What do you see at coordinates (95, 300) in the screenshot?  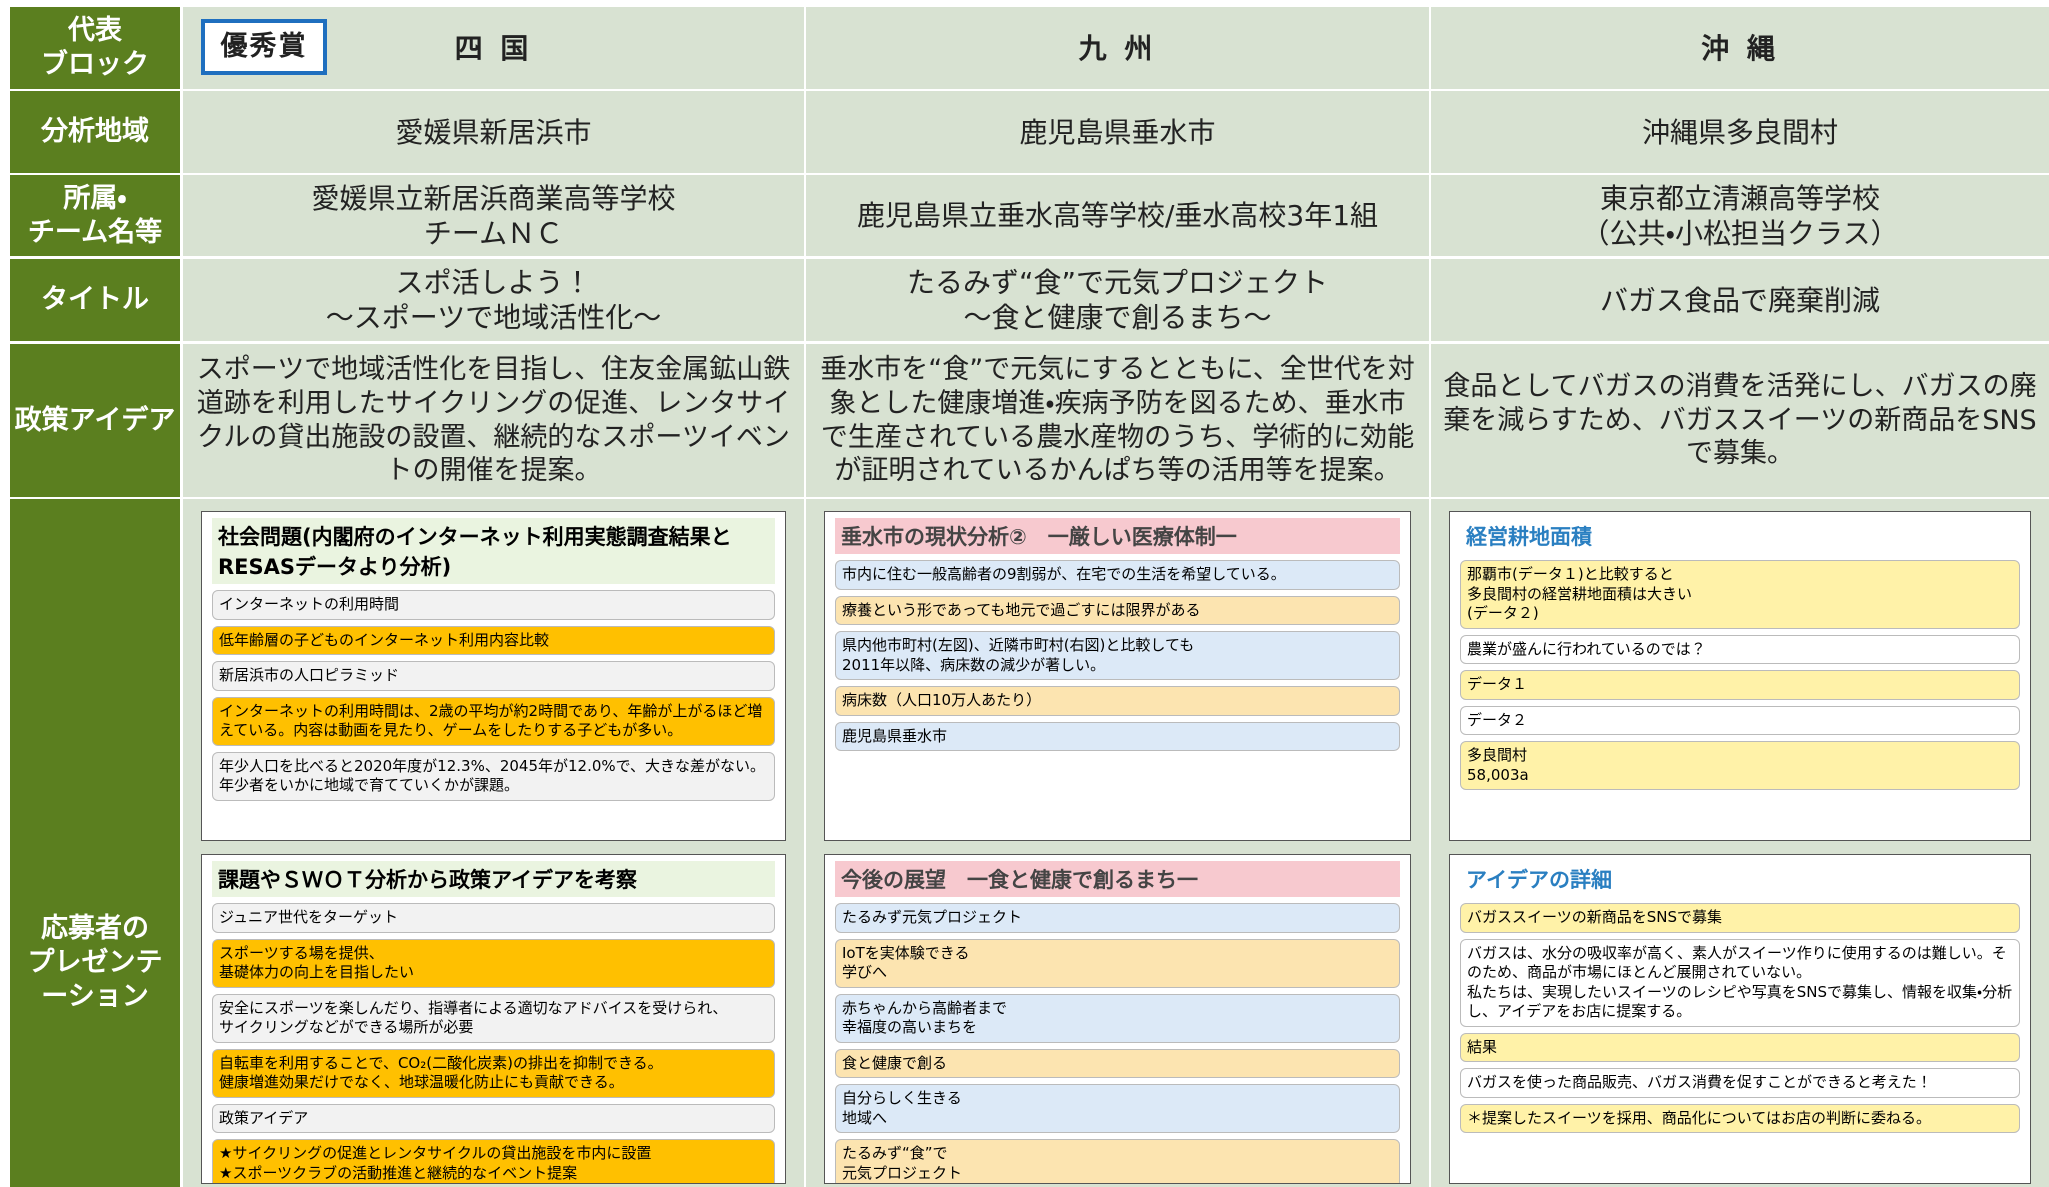 I see `row-label: タイトル` at bounding box center [95, 300].